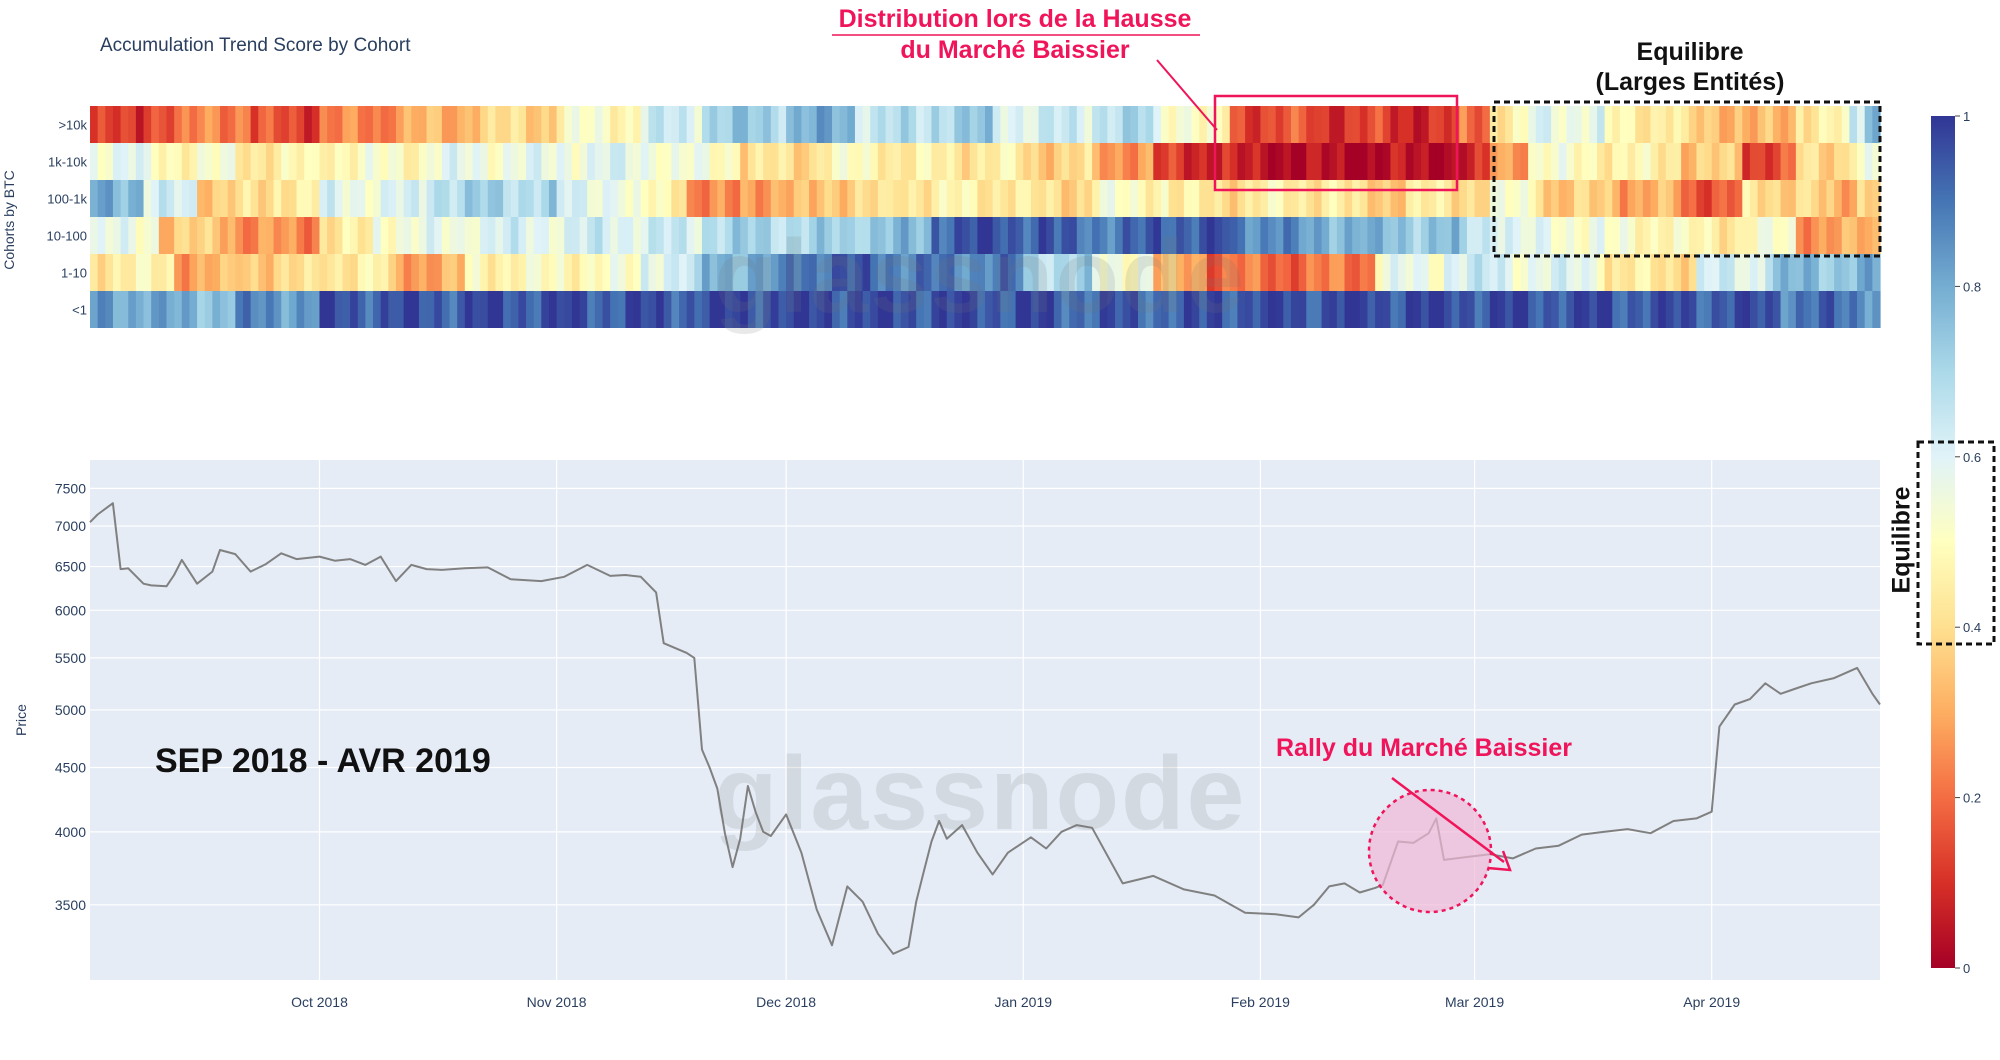 This screenshot has height=1060, width=2000. I want to click on price-y-ticks: 3500 4000 4500 5000 5500 6000 6500 7000 7500, so click(70, 696).